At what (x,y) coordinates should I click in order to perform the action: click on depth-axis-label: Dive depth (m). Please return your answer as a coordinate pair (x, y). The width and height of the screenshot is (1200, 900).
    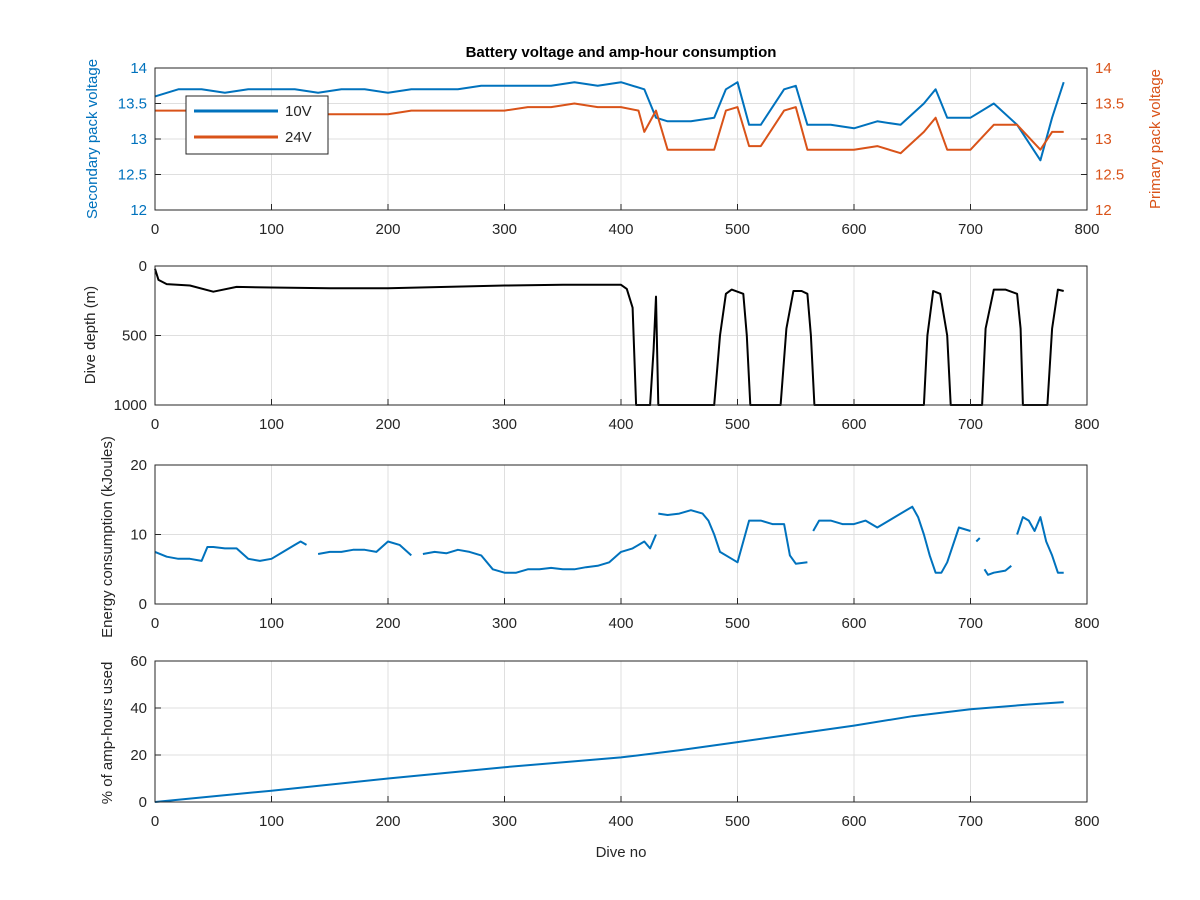
    Looking at the image, I should click on (90, 335).